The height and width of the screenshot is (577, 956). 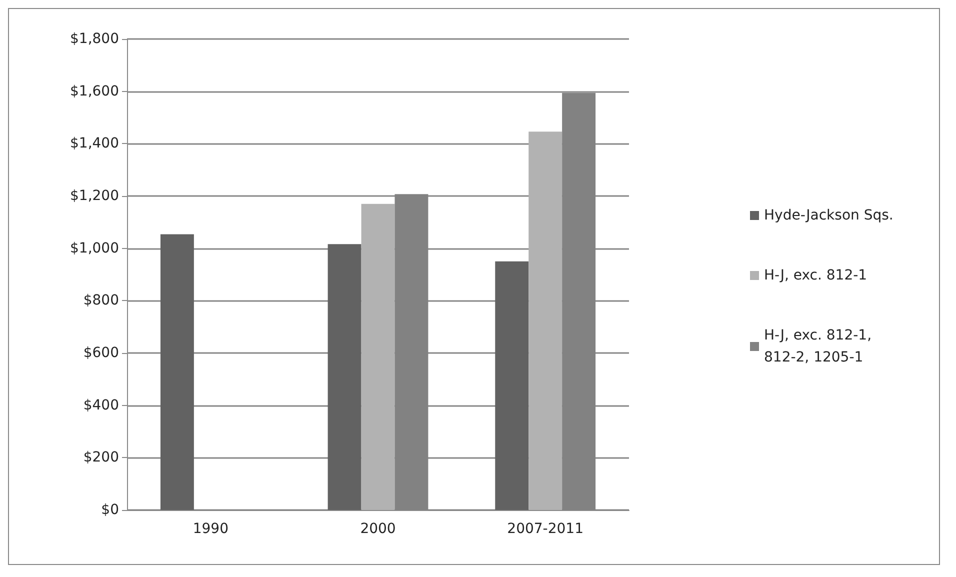 I want to click on x-tick-label: 1990, so click(x=210, y=529).